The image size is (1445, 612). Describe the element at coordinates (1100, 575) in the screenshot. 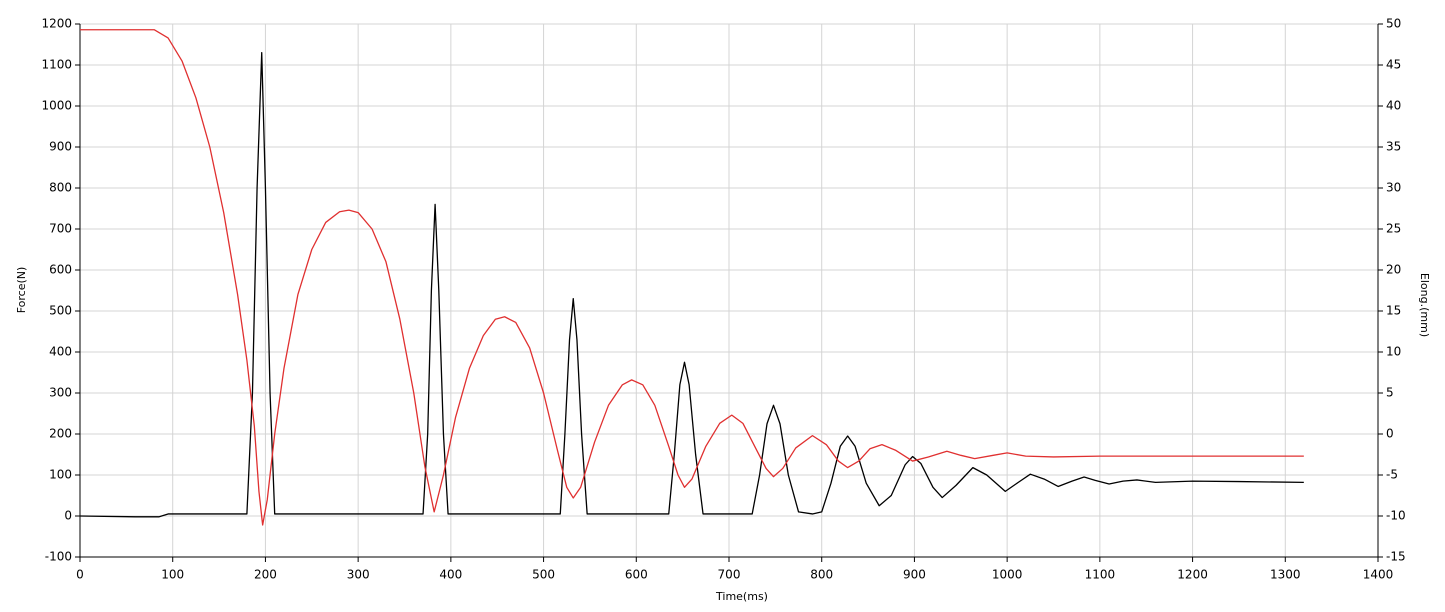

I see `x-tick-label: 1100` at that location.